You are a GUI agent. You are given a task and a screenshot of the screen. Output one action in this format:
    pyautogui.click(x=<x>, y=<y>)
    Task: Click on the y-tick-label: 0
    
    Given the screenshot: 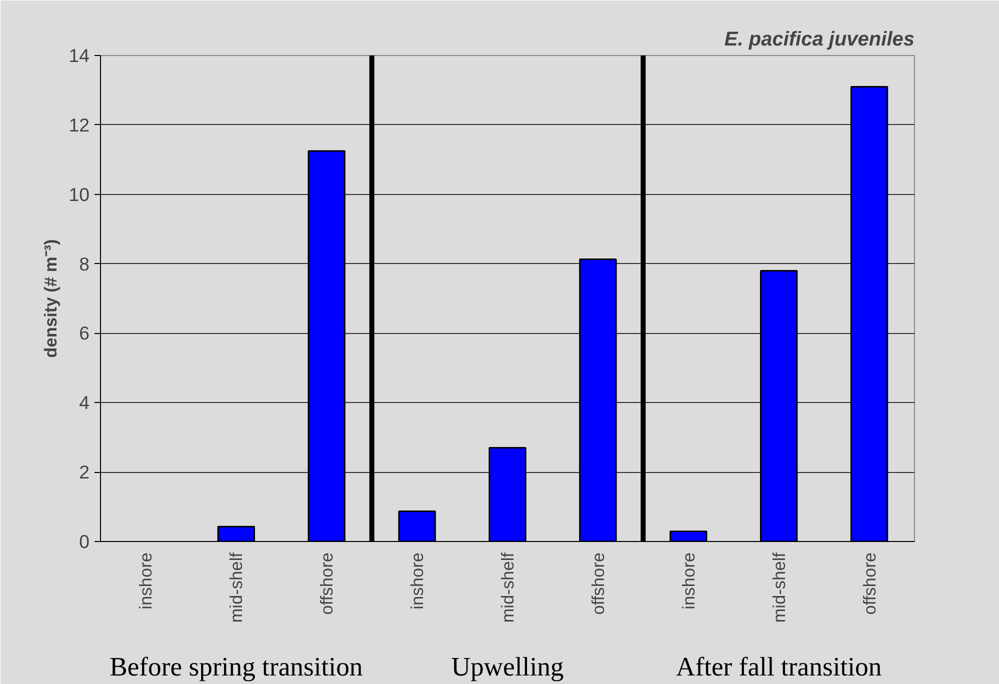 What is the action you would take?
    pyautogui.click(x=84, y=541)
    